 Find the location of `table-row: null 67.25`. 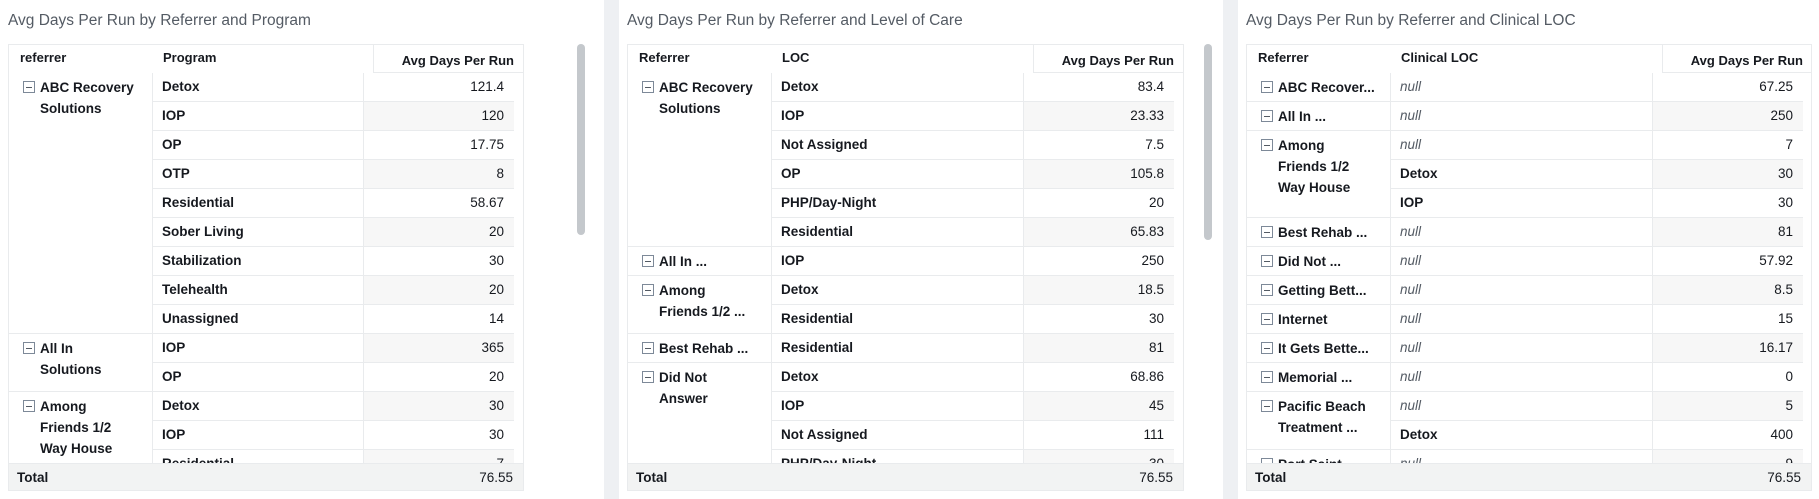

table-row: null 67.25 is located at coordinates (1596, 87).